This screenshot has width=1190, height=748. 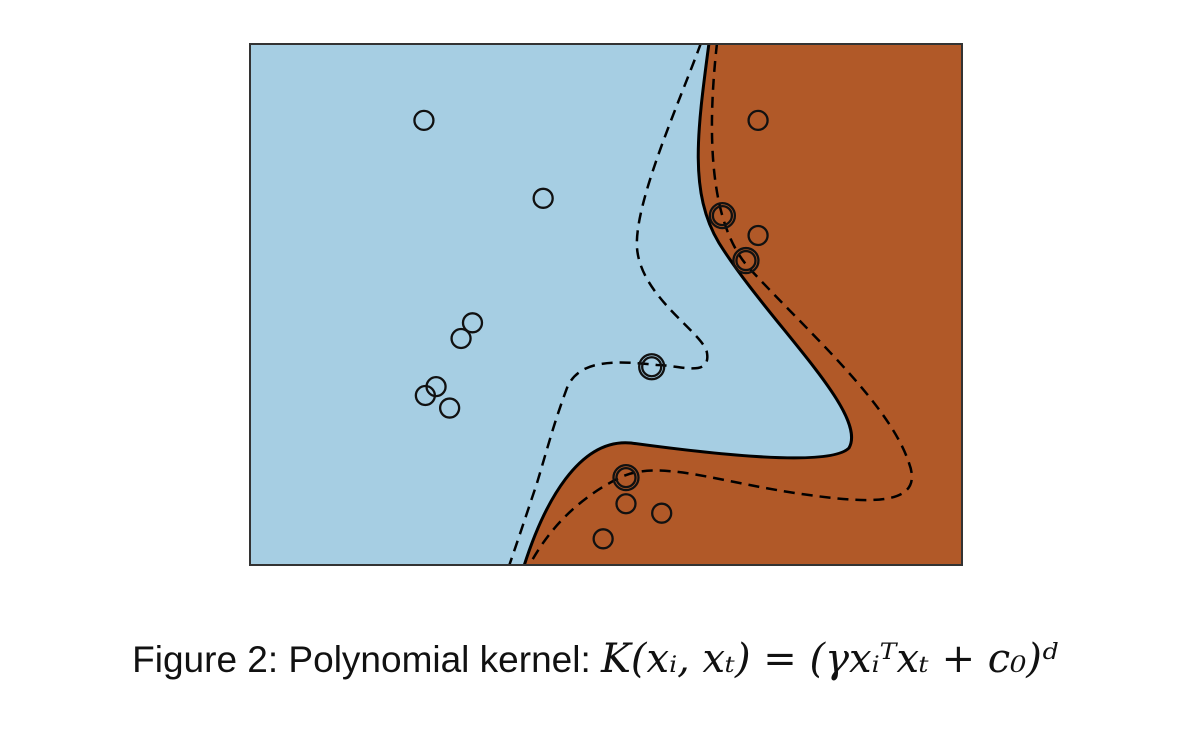 I want to click on margin-line-left, so click(x=608, y=304).